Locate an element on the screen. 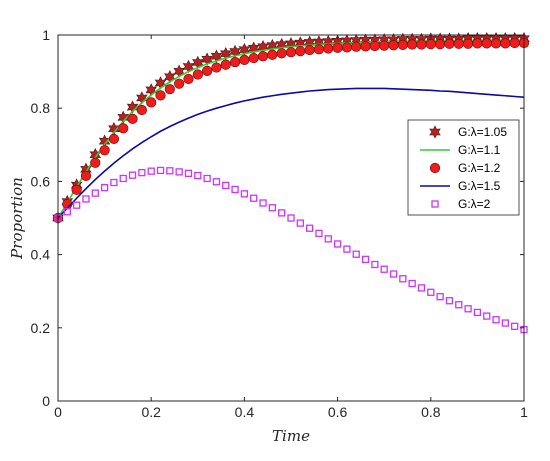 This screenshot has width=550, height=461. legend-entries: G:λ=1.05 G:λ=1.1 G:λ=1.2 G:λ=1.5 G:λ=2 is located at coordinates (463, 168).